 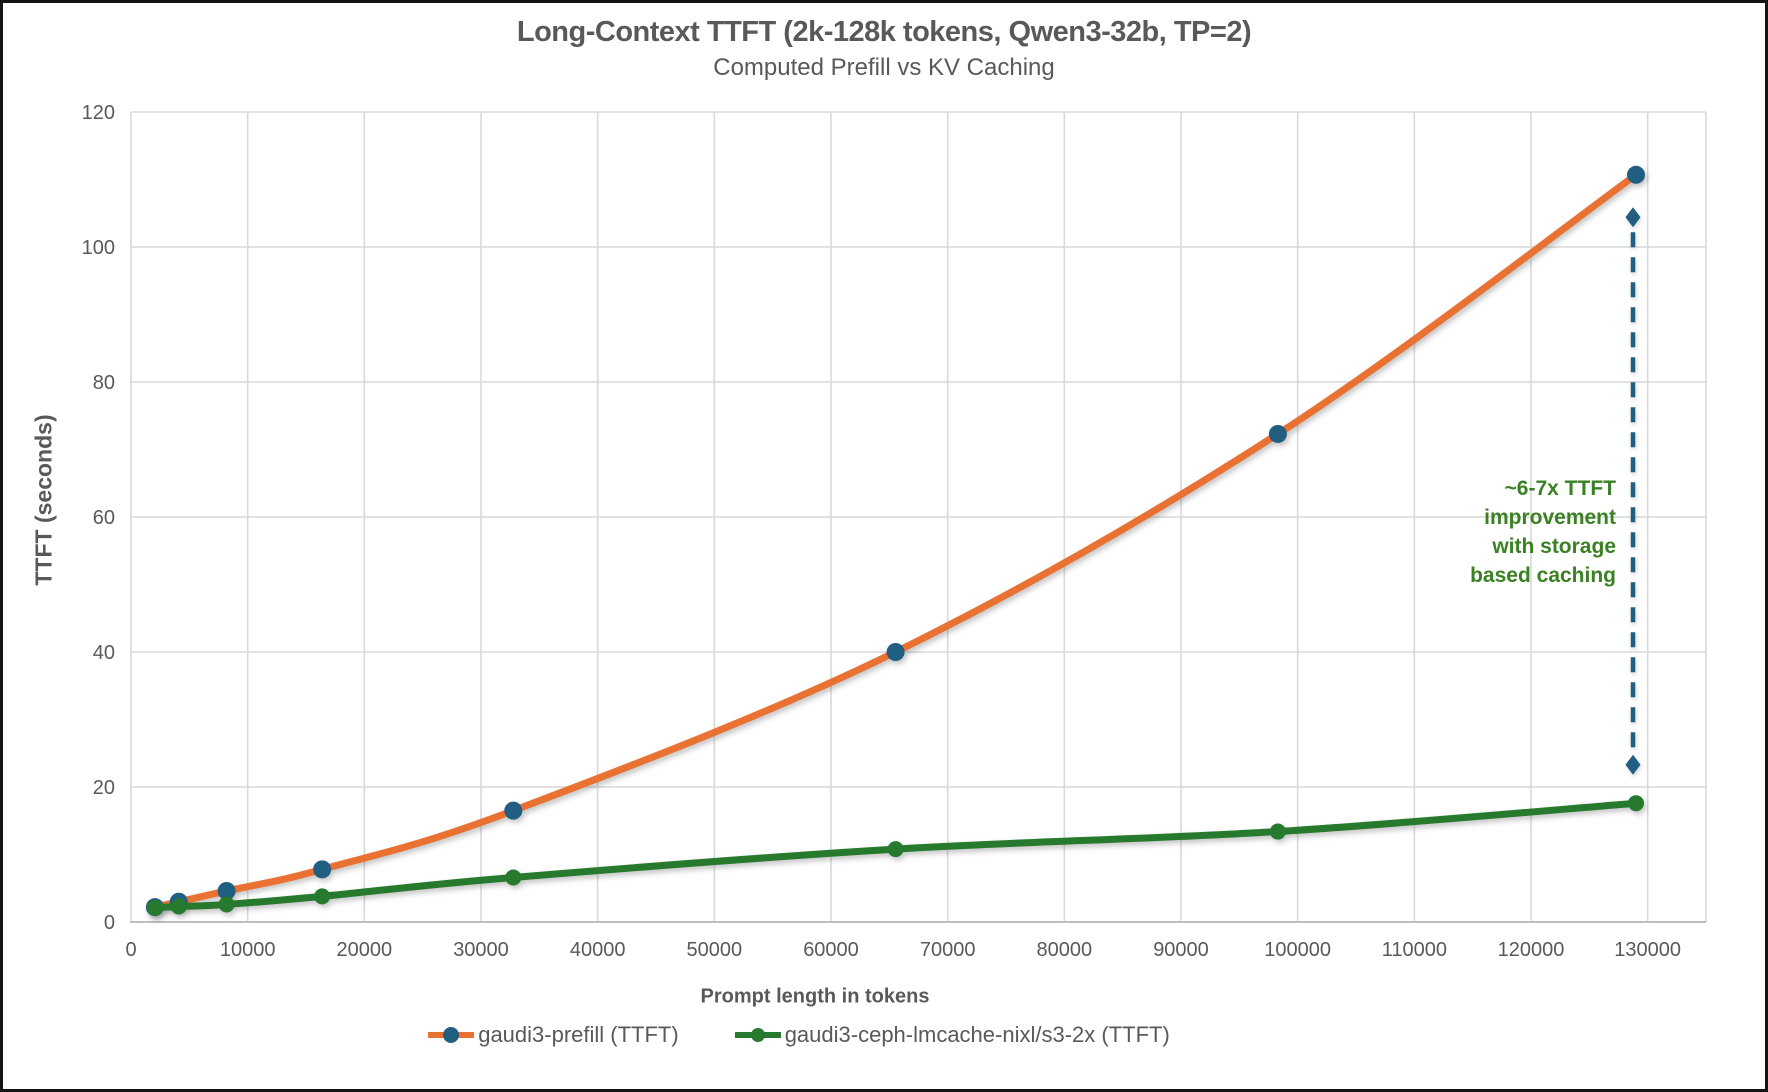 I want to click on x-tick-label: 90000, so click(x=1181, y=950).